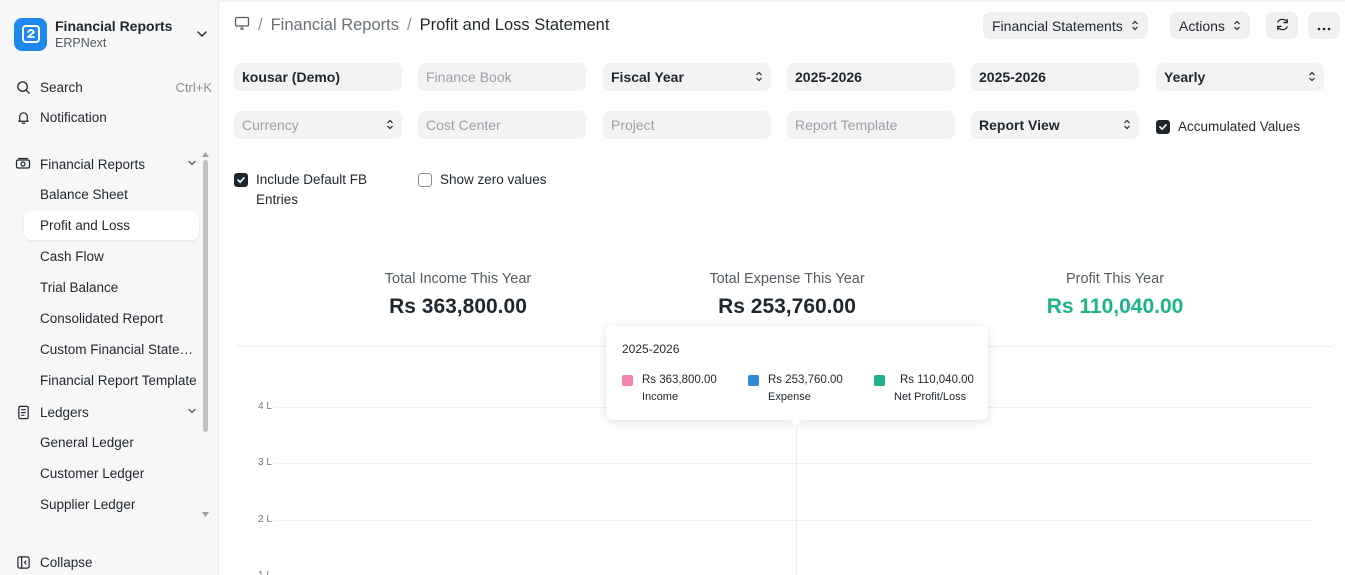 This screenshot has height=575, width=1345. Describe the element at coordinates (102, 318) in the screenshot. I see `sidebar-item-consolidated-report: Consolidated Report` at that location.